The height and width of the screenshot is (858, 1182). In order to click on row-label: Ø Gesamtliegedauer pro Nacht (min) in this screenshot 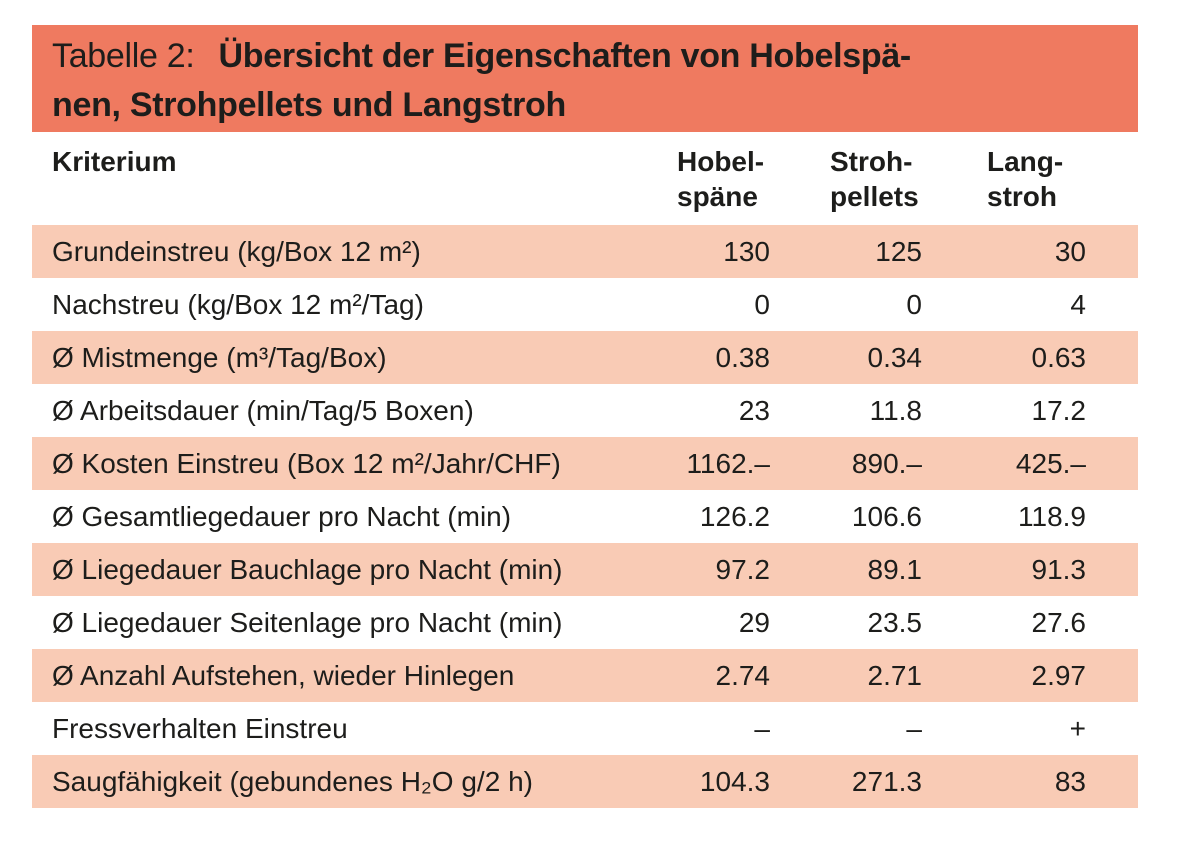, I will do `click(282, 516)`.